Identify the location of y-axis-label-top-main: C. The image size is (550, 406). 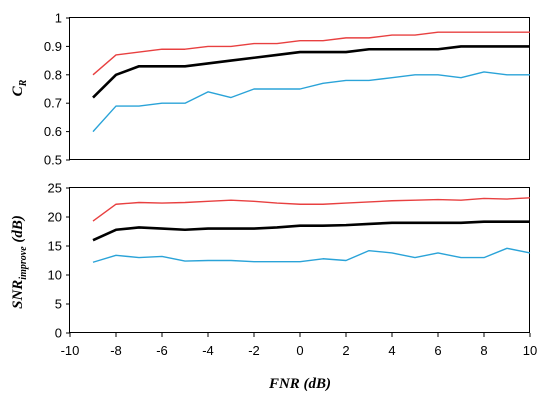
(18, 90).